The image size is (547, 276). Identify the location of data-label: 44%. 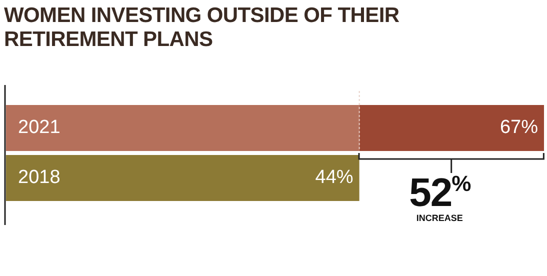
(334, 177).